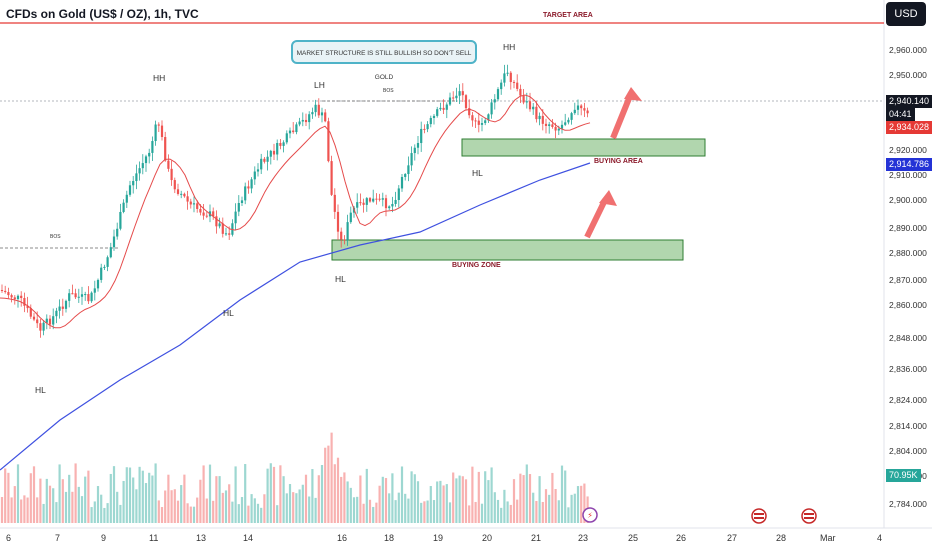 Image resolution: width=932 pixels, height=550 pixels. I want to click on price-tick: 2,860.000, so click(908, 305).